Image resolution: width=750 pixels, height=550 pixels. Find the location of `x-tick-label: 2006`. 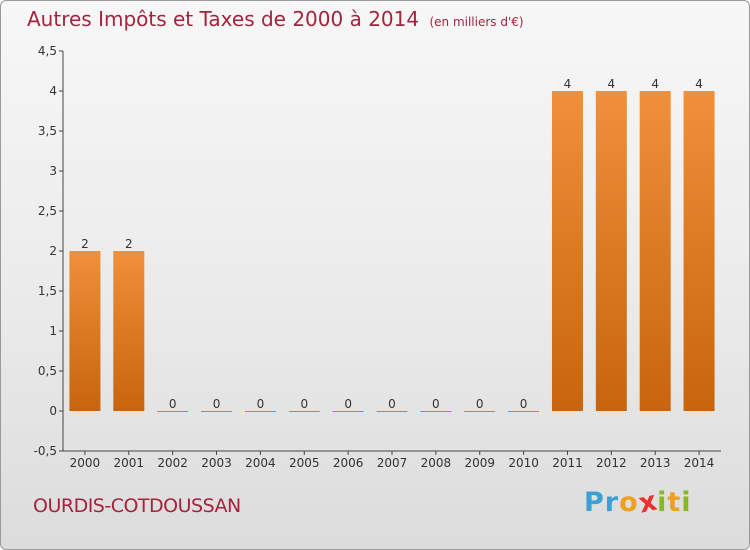

x-tick-label: 2006 is located at coordinates (348, 463).